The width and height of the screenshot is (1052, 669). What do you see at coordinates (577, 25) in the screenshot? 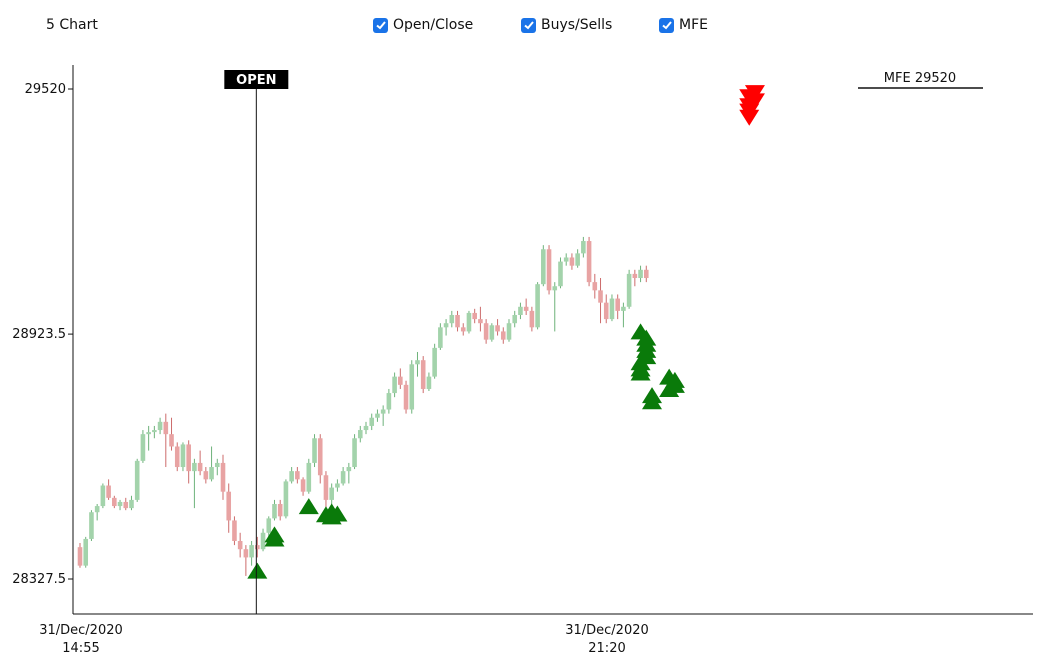
I see `toggle-label: Buys/Sells` at bounding box center [577, 25].